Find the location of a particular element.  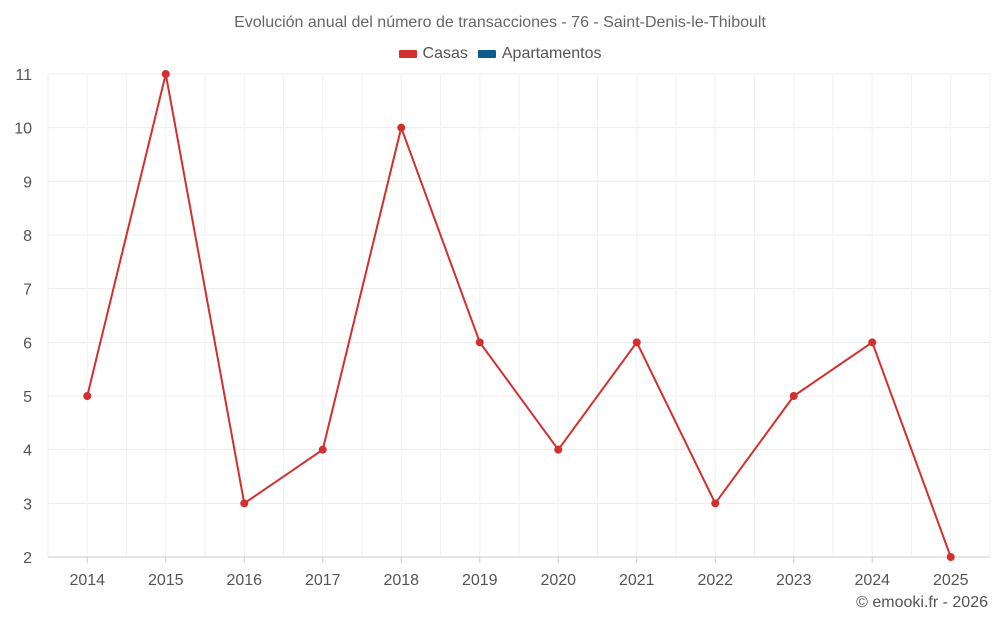

legend-swatch-casas is located at coordinates (407, 54).